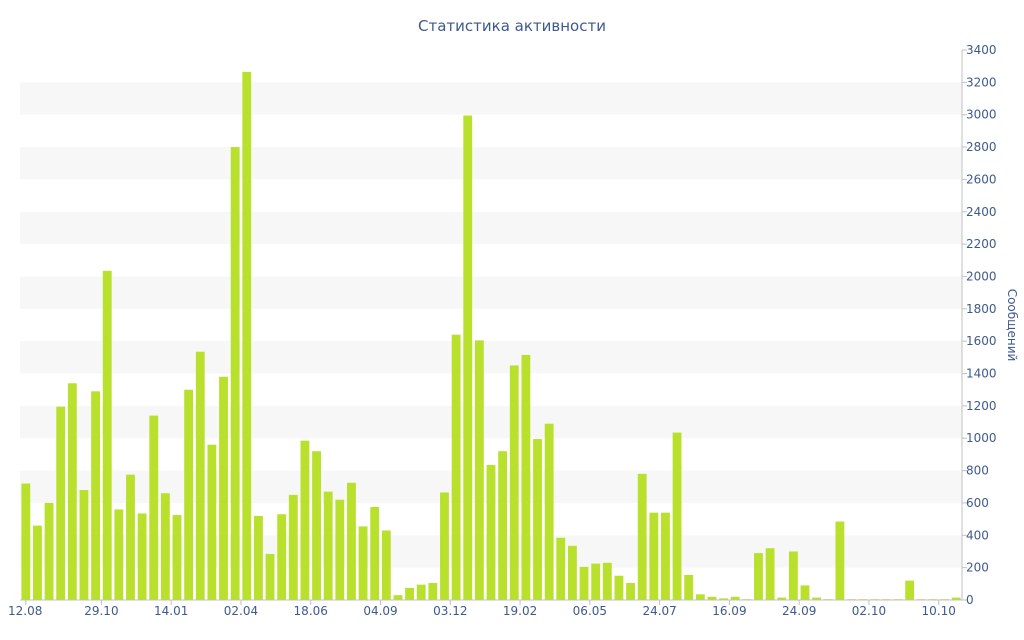  I want to click on y-tick-label: 2200, so click(981, 244).